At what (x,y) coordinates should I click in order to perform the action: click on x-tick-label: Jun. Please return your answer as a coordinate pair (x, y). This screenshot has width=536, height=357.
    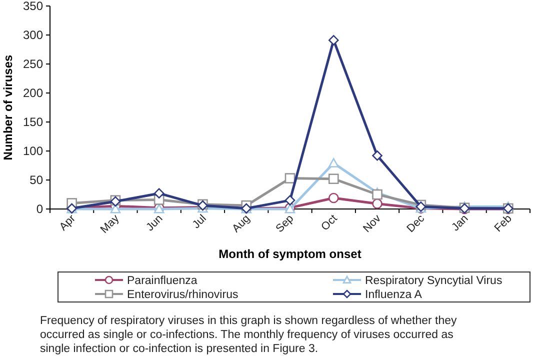
    Looking at the image, I should click on (155, 223).